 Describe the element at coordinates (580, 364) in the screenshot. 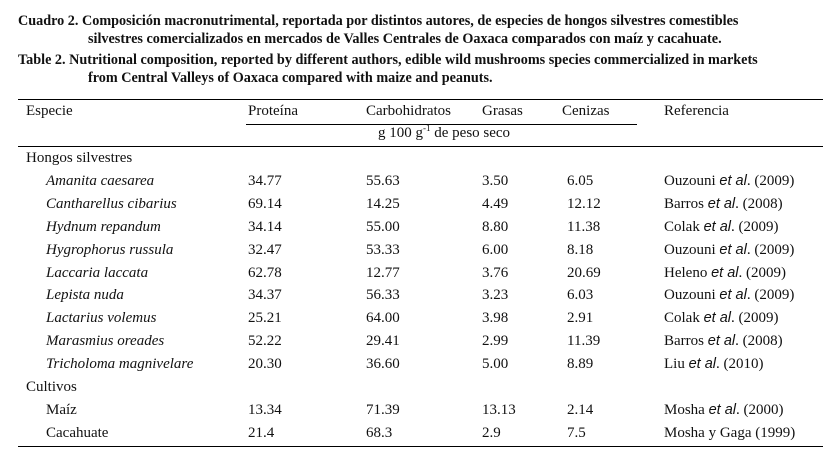

I see `ash-value: 8.89` at that location.